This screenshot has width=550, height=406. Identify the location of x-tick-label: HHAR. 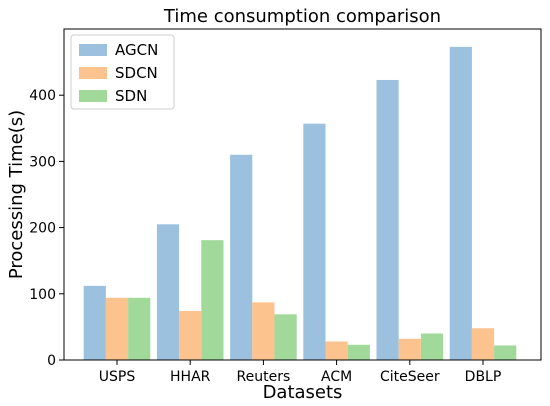
(190, 377).